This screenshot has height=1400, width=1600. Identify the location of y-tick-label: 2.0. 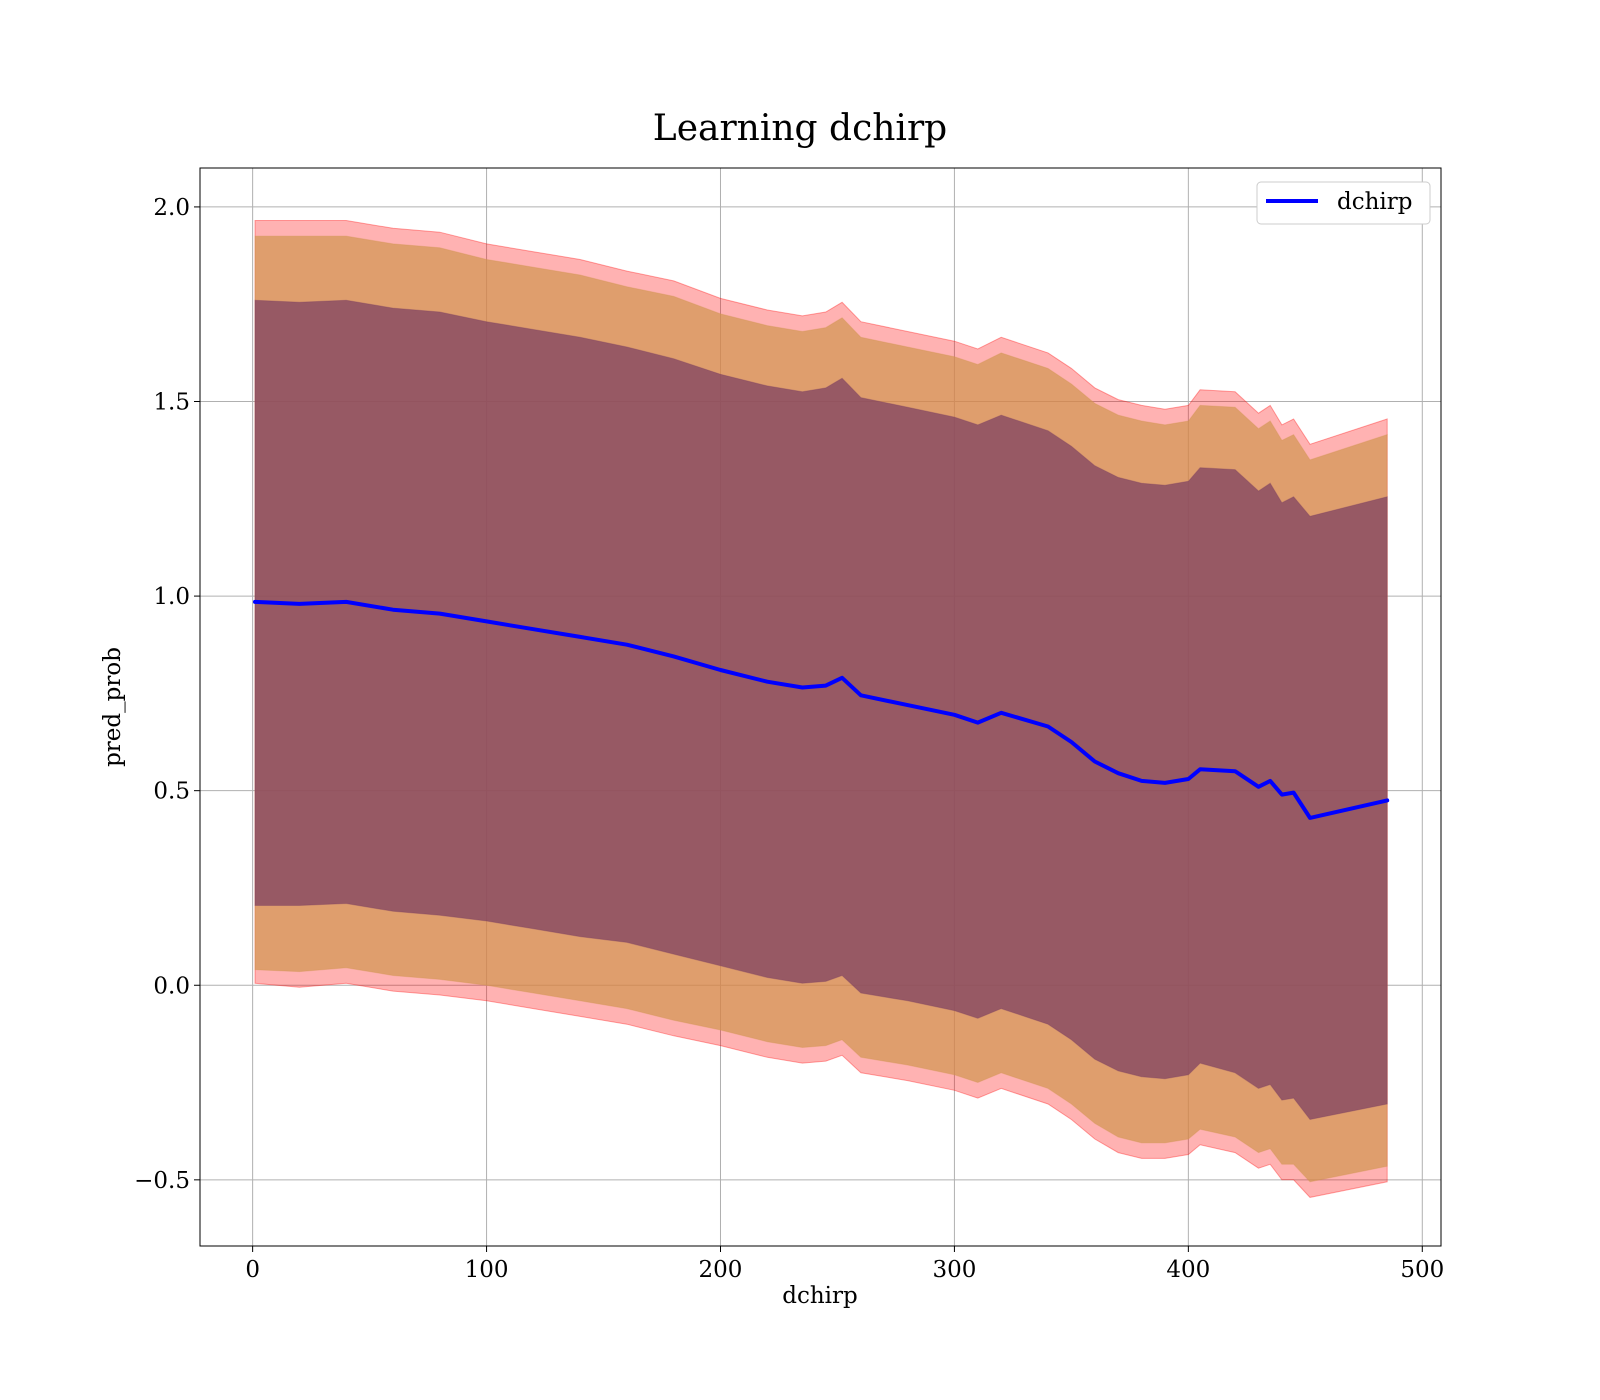
(171, 208).